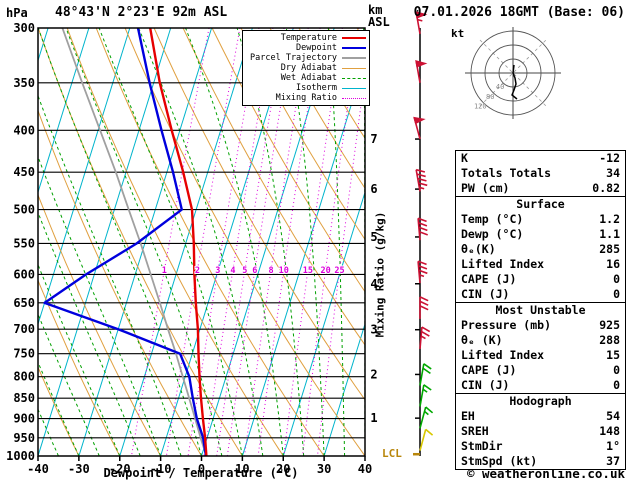 This screenshot has width=629, height=486. I want to click on legend-entry: Wet Adiabat, so click(306, 78).